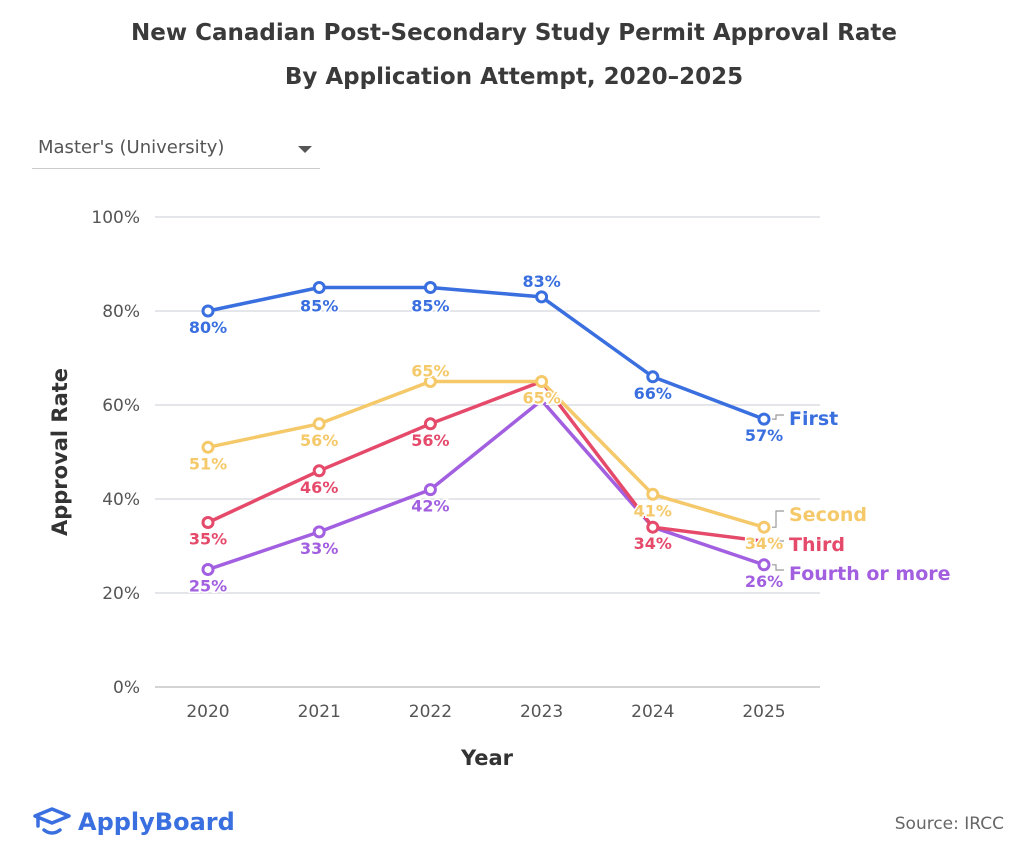 This screenshot has width=1028, height=862. Describe the element at coordinates (653, 393) in the screenshot. I see `data-label: 66%` at that location.